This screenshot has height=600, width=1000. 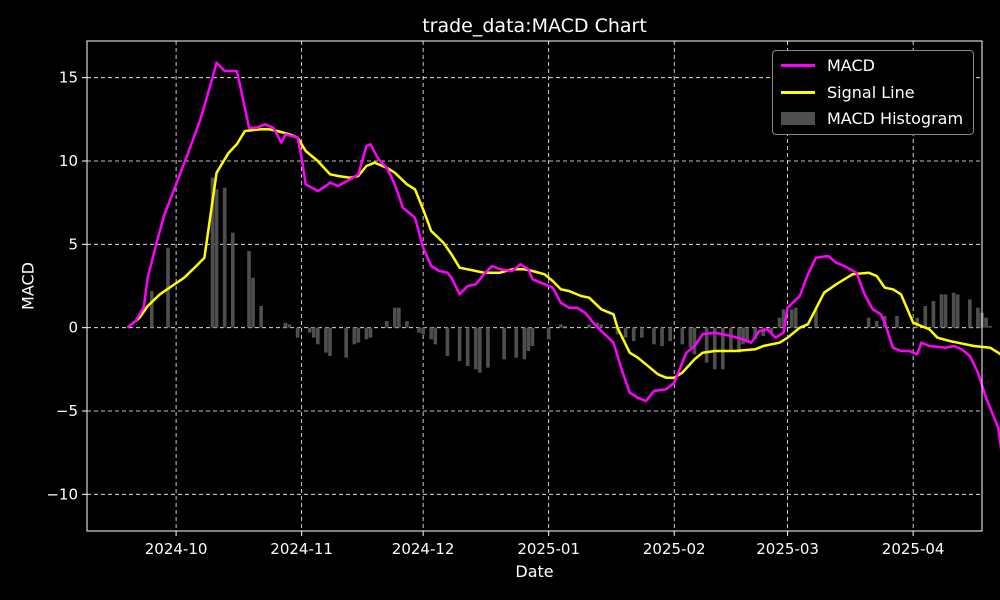 What do you see at coordinates (534, 26) in the screenshot?
I see `chart-title: trade_data:MACD Chart` at bounding box center [534, 26].